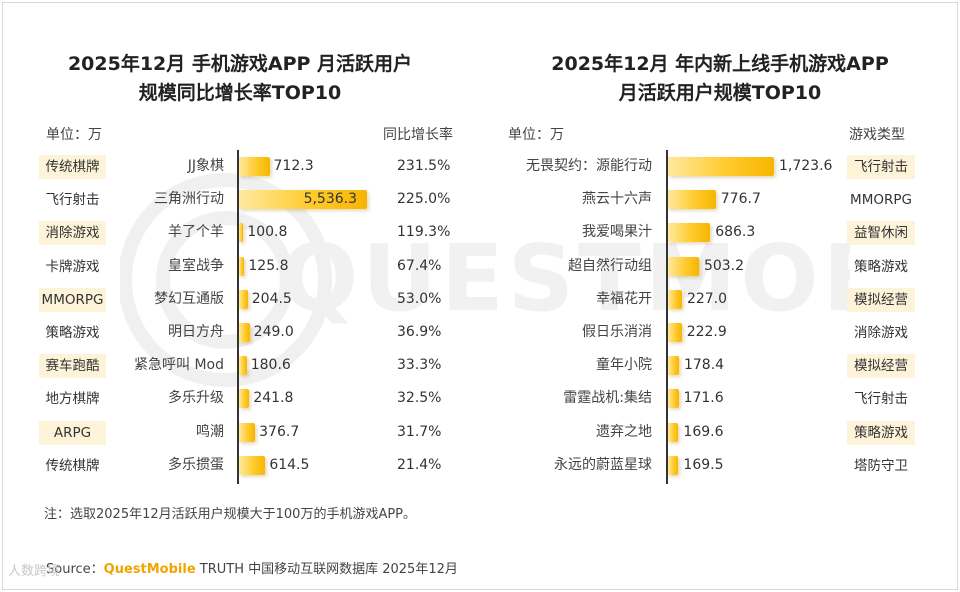 Image resolution: width=960 pixels, height=592 pixels. I want to click on right-chart-title: 2025年12月 年内新上线手机游戏APP 月活跃用户规模TOP10, so click(720, 79).